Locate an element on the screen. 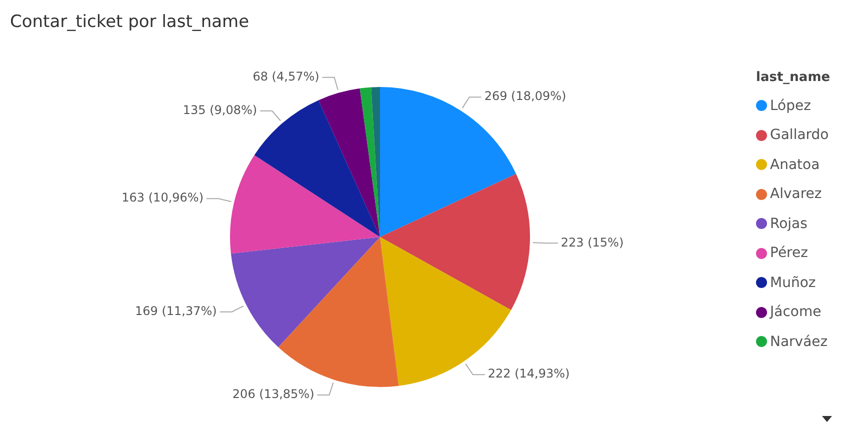 This screenshot has height=427, width=858. data-label: 169 (11,37%) is located at coordinates (176, 311).